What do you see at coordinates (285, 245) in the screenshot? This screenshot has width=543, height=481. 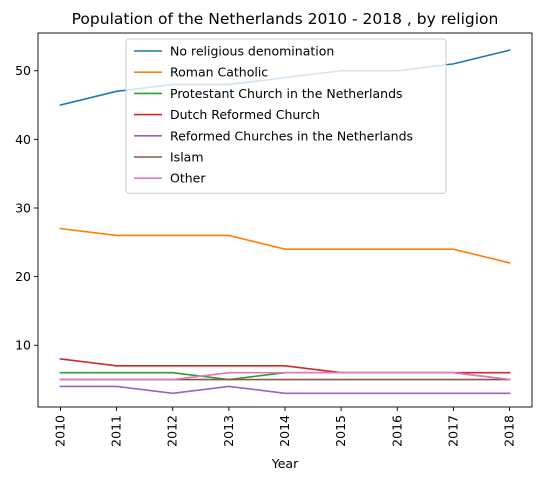 I see `series-line-roman-catholic` at bounding box center [285, 245].